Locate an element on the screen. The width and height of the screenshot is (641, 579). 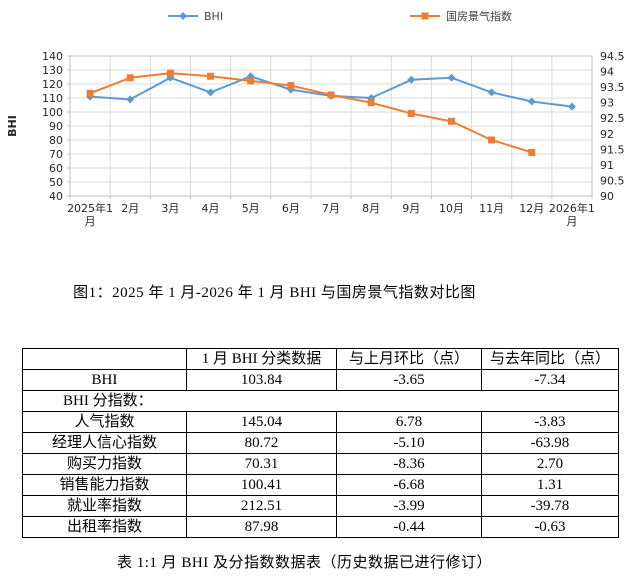
svg-text: 91.5 is located at coordinates (612, 149).